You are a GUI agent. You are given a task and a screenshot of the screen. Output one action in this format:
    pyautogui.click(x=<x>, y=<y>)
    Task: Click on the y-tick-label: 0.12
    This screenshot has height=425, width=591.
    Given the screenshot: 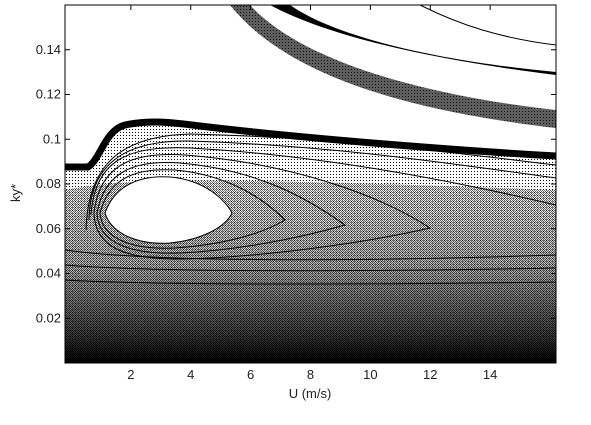 What is the action you would take?
    pyautogui.click(x=48, y=94)
    